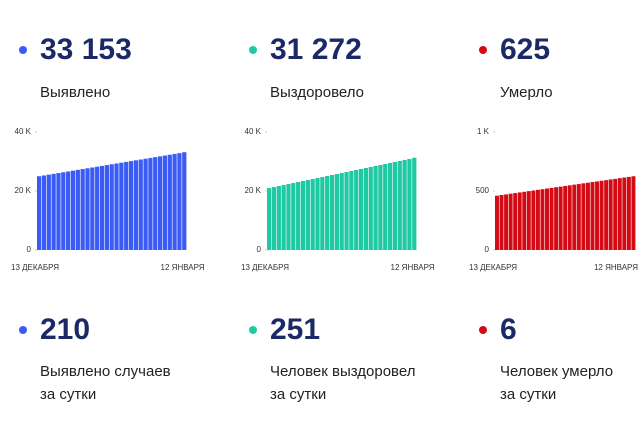 The width and height of the screenshot is (640, 427). Describe the element at coordinates (342, 371) in the screenshot. I see `daily-label: Человек выздоровел` at that location.